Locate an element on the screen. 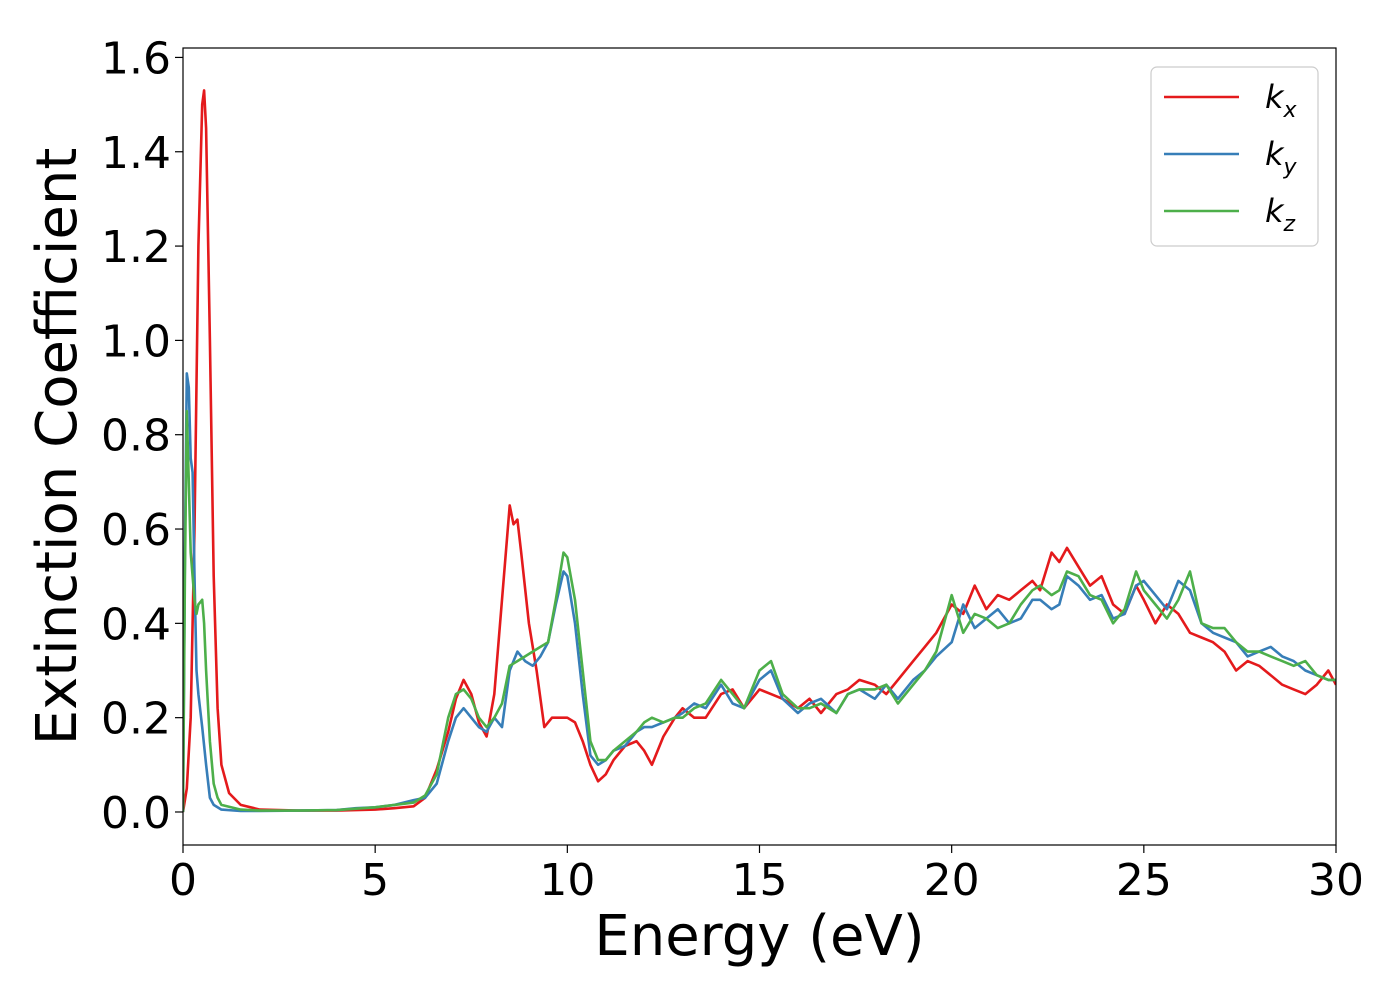 Image resolution: width=1400 pixels, height=1000 pixels. y-tick-label: 0.2 is located at coordinates (136, 719).